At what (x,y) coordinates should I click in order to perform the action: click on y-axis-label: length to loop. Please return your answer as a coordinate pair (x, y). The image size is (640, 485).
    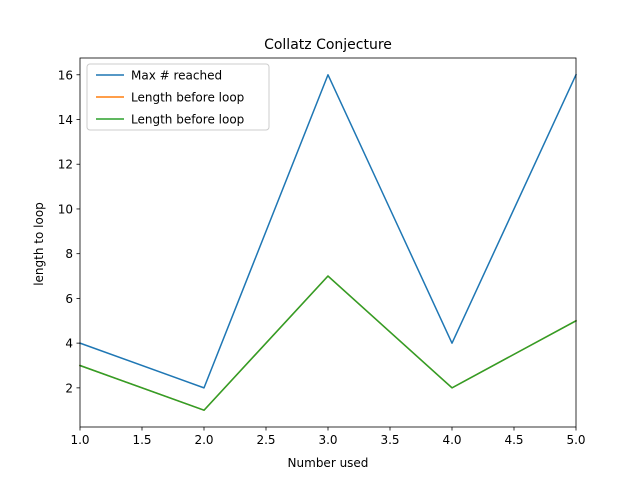
    Looking at the image, I should click on (39, 244).